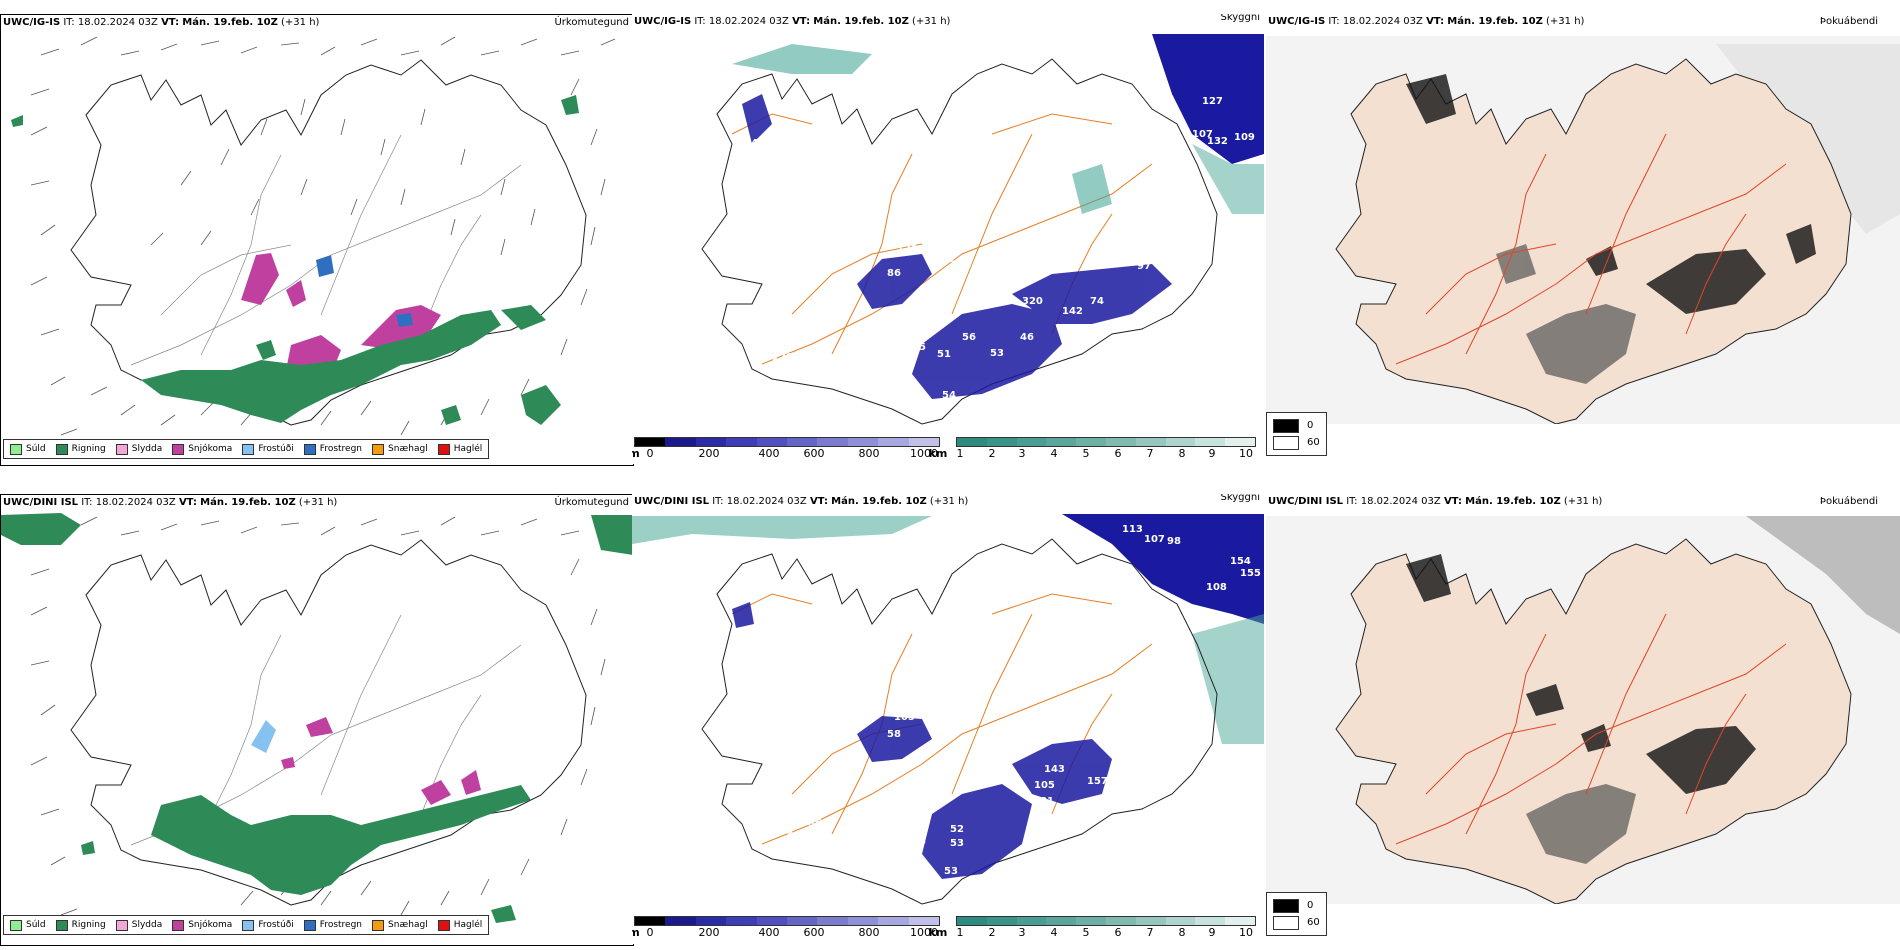  Describe the element at coordinates (969, 337) in the screenshot. I see `cloud-label: 56` at that location.